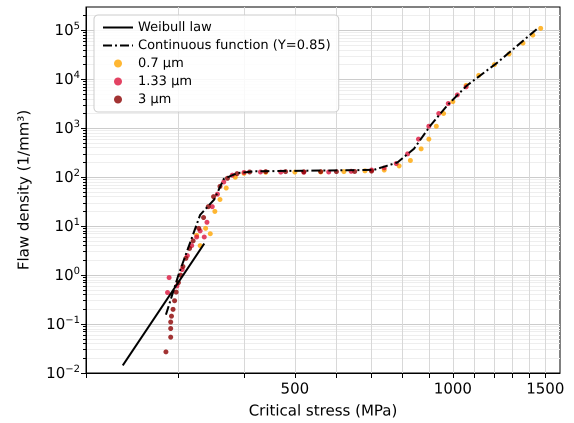 Image resolution: width=574 pixels, height=423 pixels. What do you see at coordinates (67, 226) in the screenshot?
I see `y-tick-label: 10$^{1}$` at bounding box center [67, 226].